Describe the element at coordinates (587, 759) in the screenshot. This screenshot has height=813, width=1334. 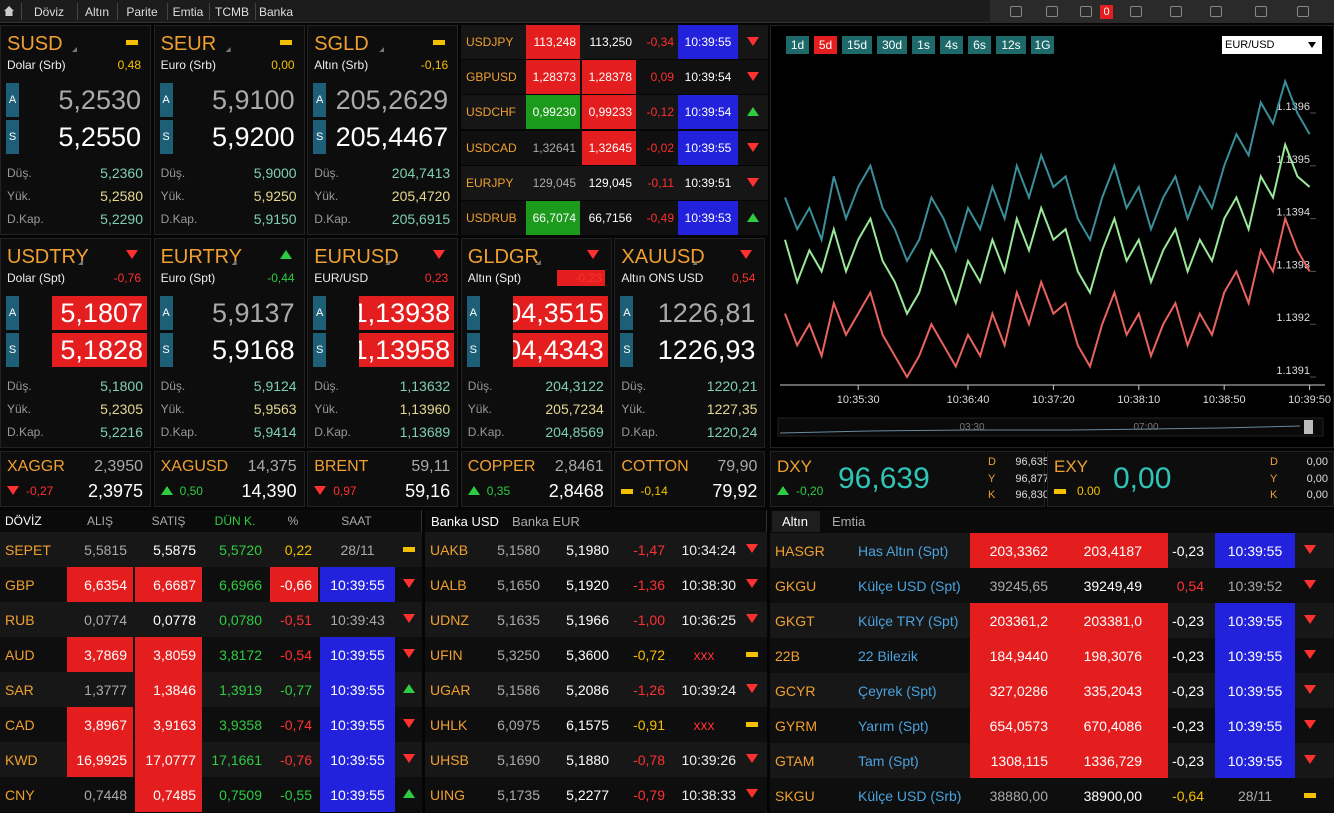
I see `row-ask: 5,1880` at that location.